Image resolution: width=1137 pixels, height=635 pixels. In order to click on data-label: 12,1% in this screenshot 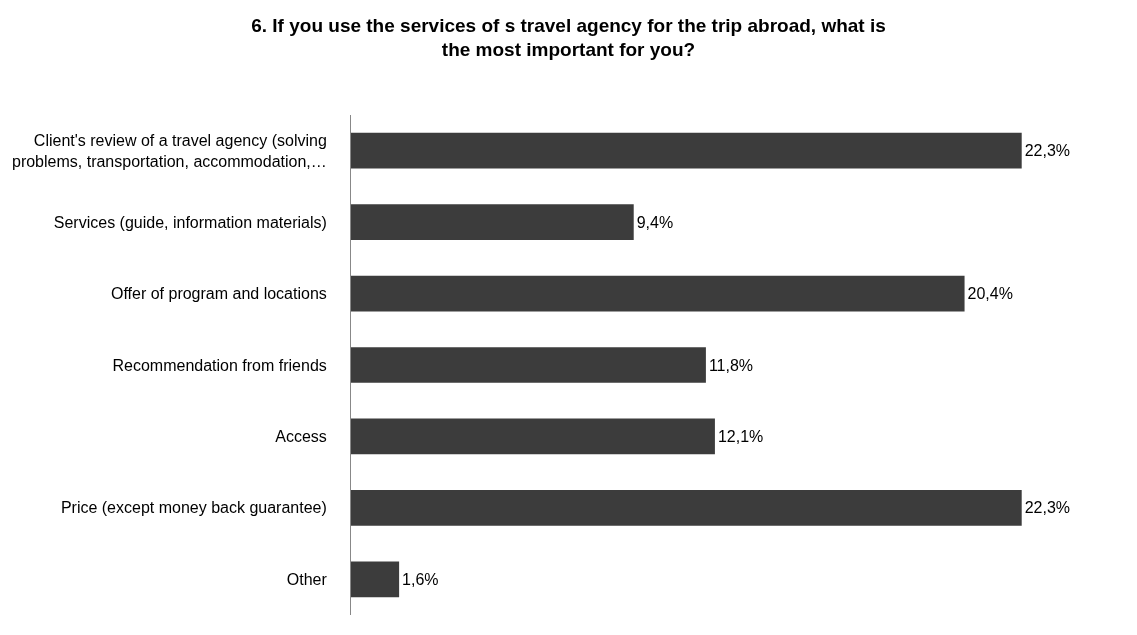, I will do `click(740, 436)`.